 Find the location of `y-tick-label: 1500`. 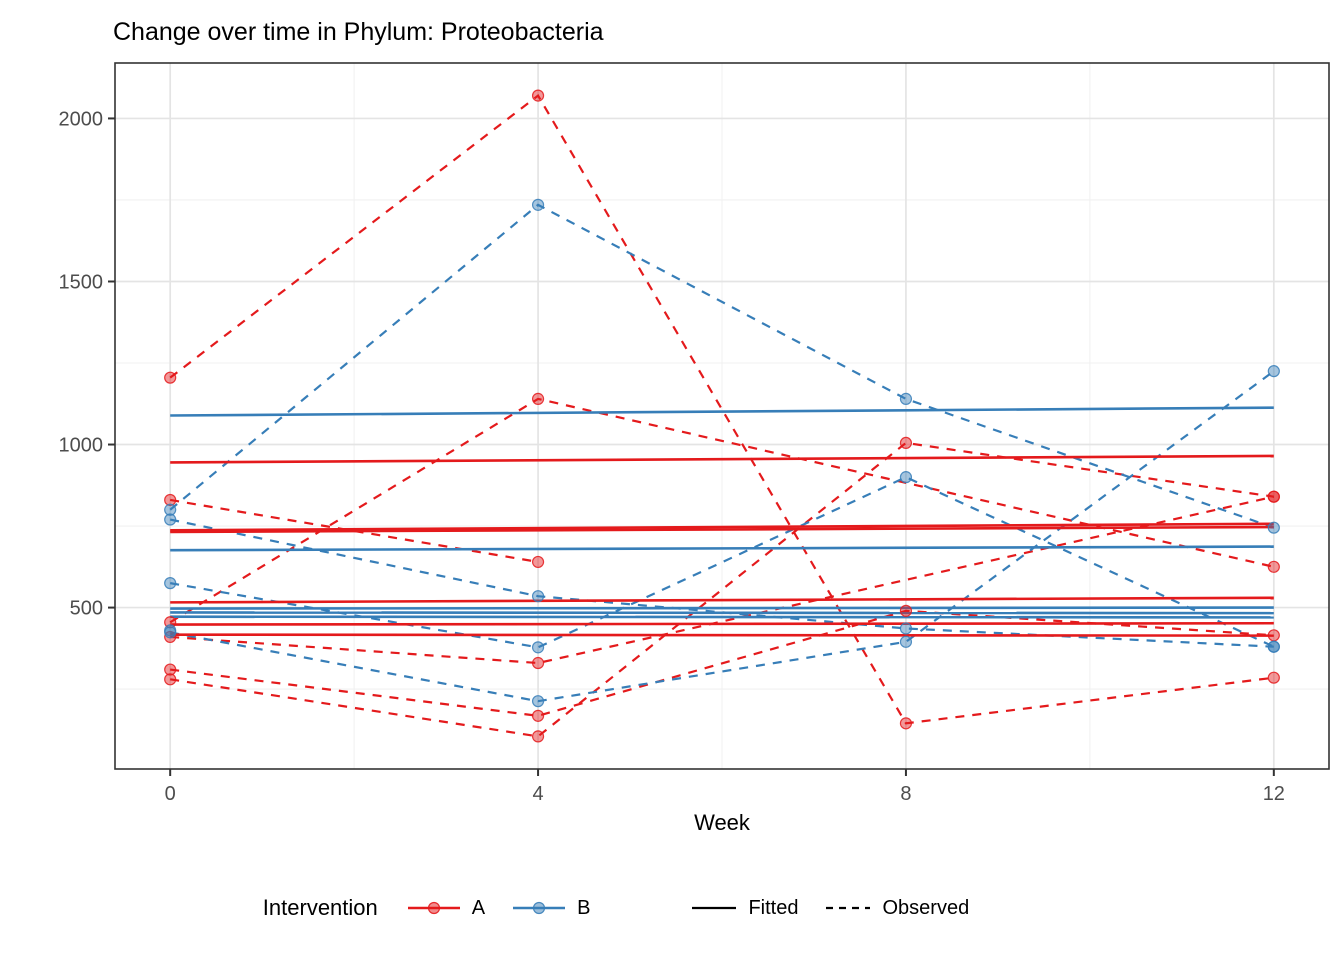

y-tick-label: 1500 is located at coordinates (81, 282).